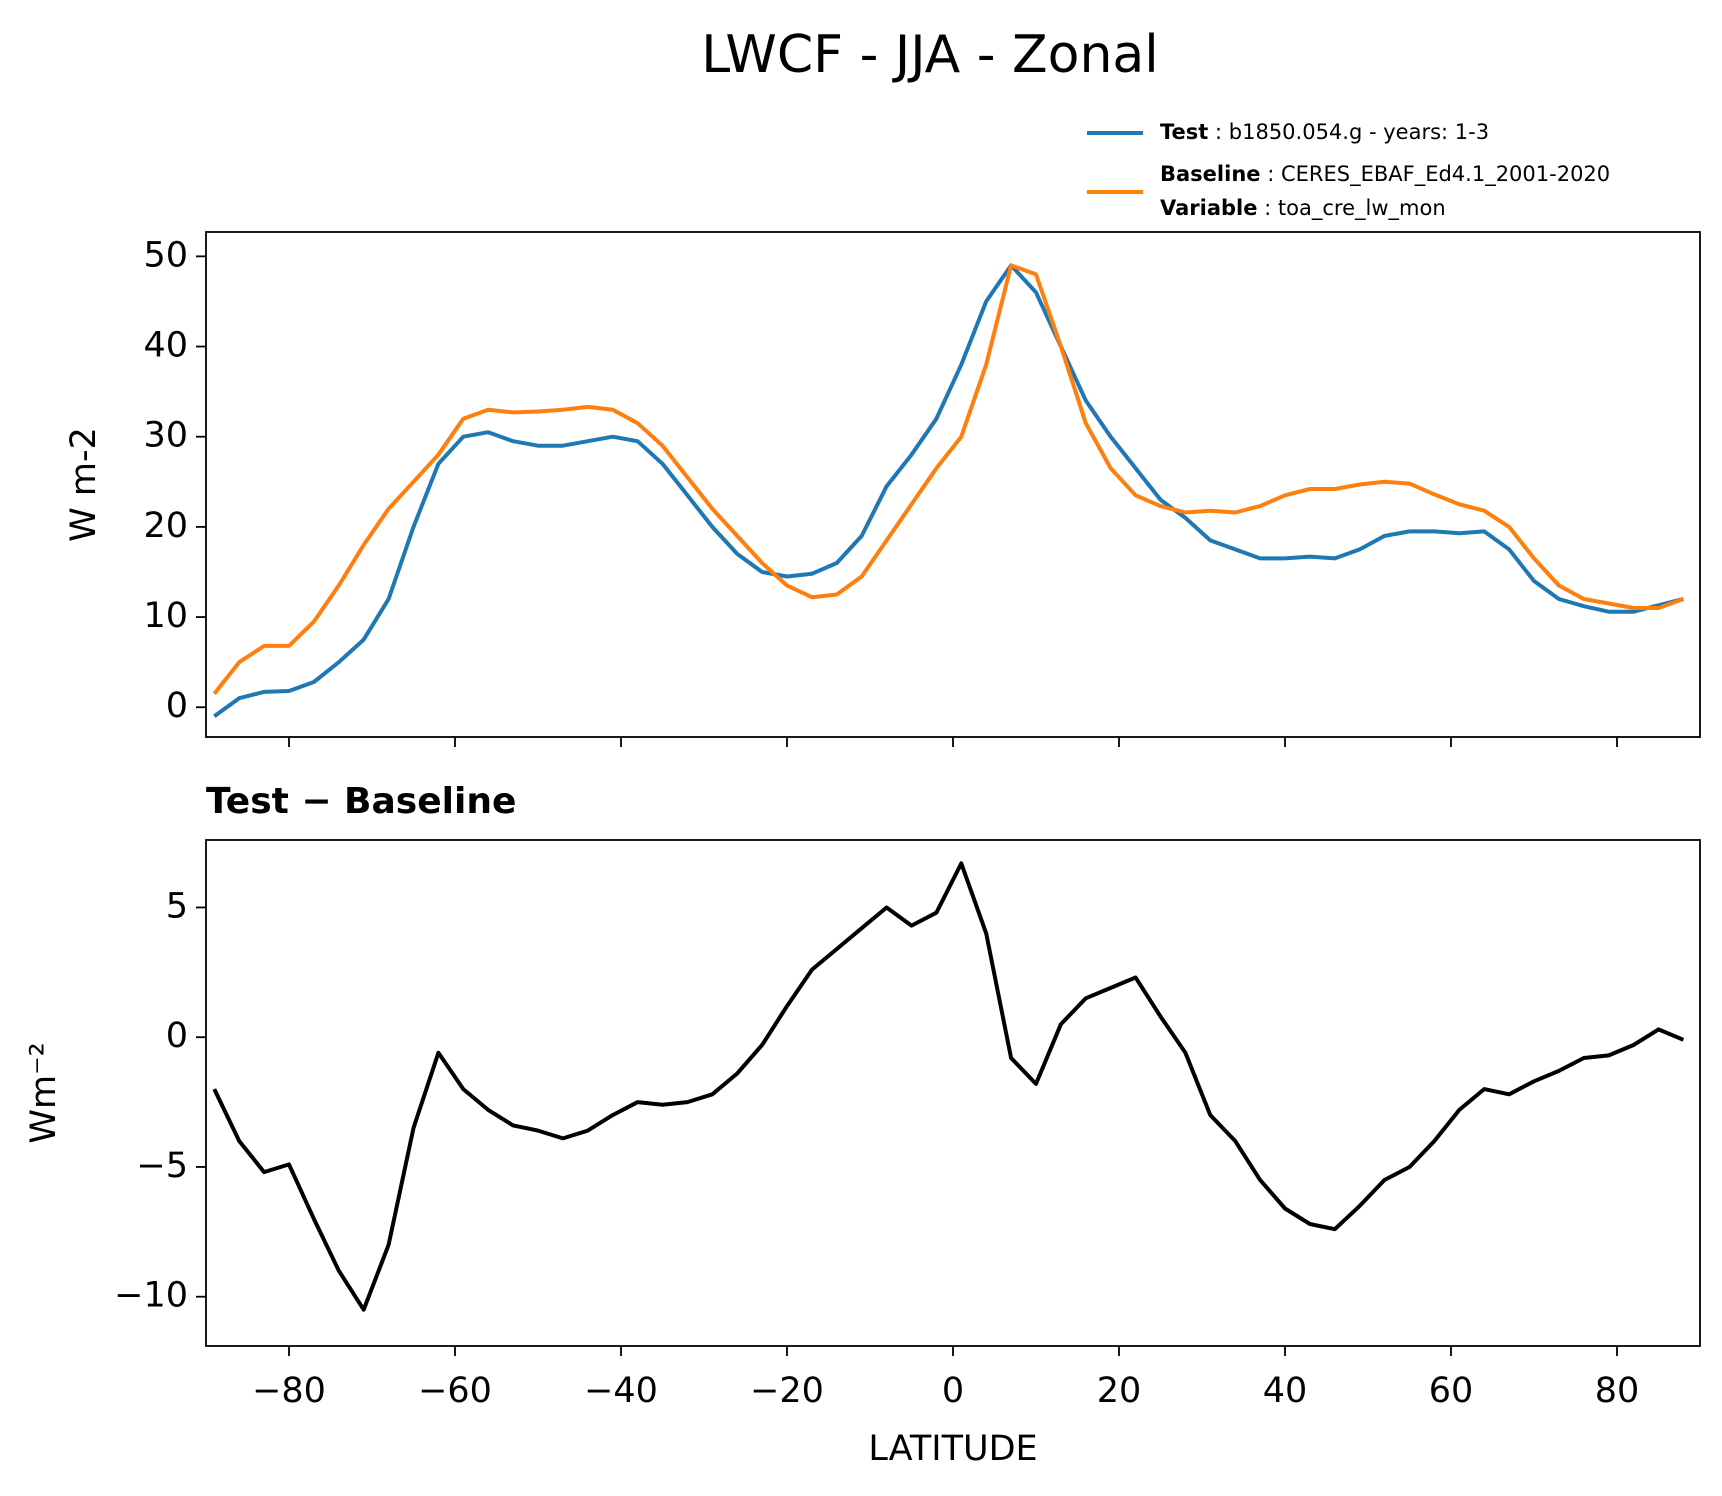 Image resolution: width=1722 pixels, height=1496 pixels. I want to click on legend-name: Test, so click(1184, 132).